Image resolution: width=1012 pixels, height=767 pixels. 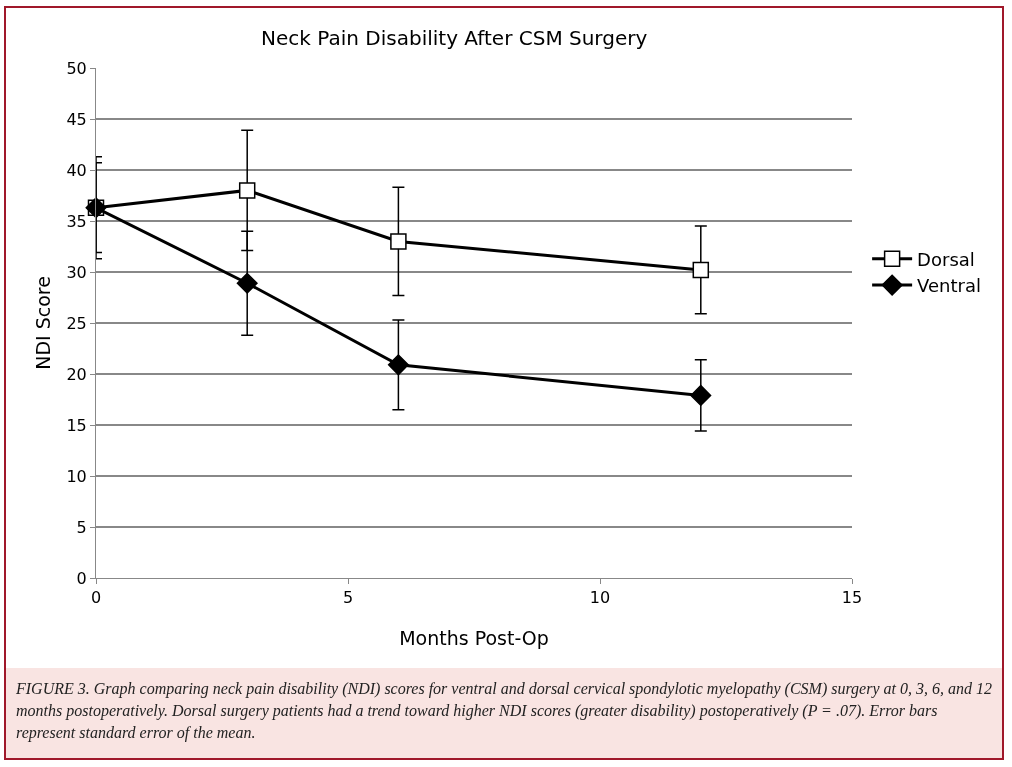 I want to click on legend-label: Dorsal, so click(x=946, y=259).